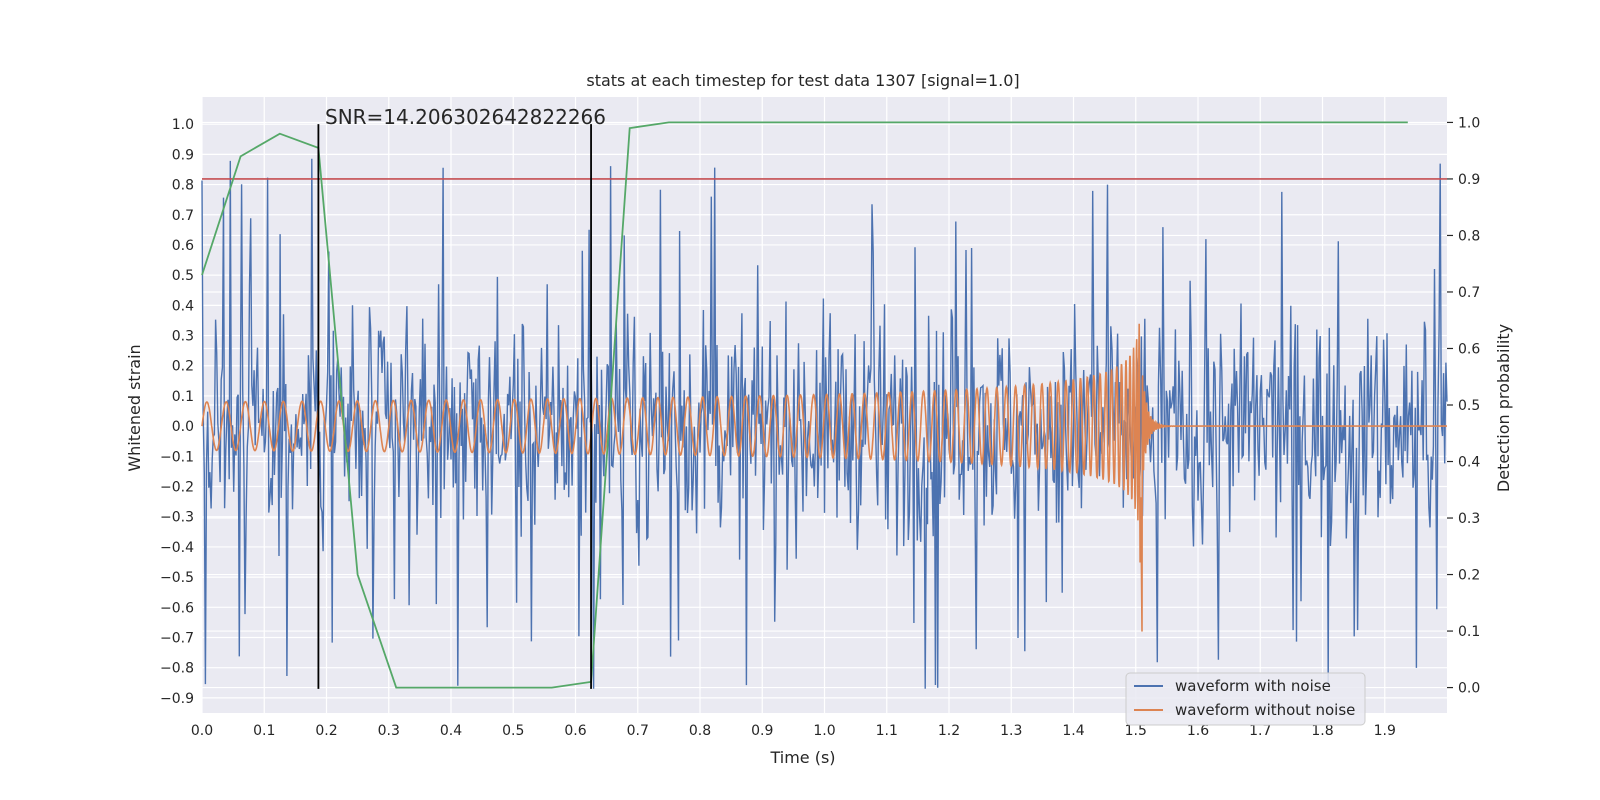 The image size is (1600, 800). What do you see at coordinates (1469, 349) in the screenshot?
I see `y2-tick-label: 0.6` at bounding box center [1469, 349].